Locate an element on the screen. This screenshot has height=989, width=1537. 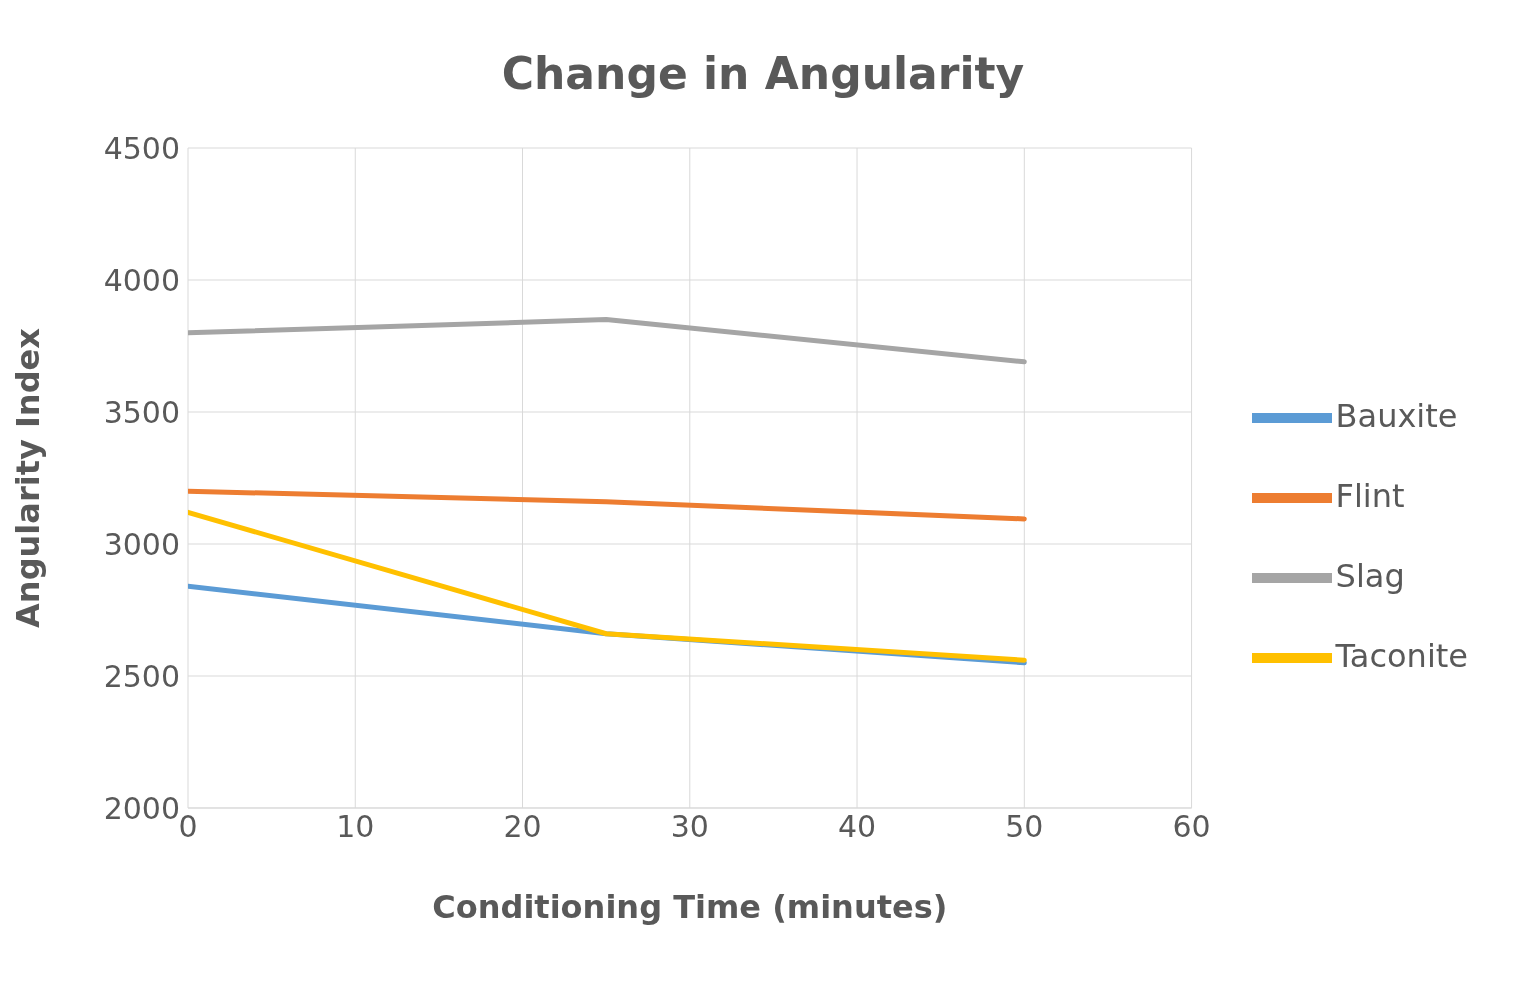
y-tick-label: 2500 is located at coordinates (141, 676).